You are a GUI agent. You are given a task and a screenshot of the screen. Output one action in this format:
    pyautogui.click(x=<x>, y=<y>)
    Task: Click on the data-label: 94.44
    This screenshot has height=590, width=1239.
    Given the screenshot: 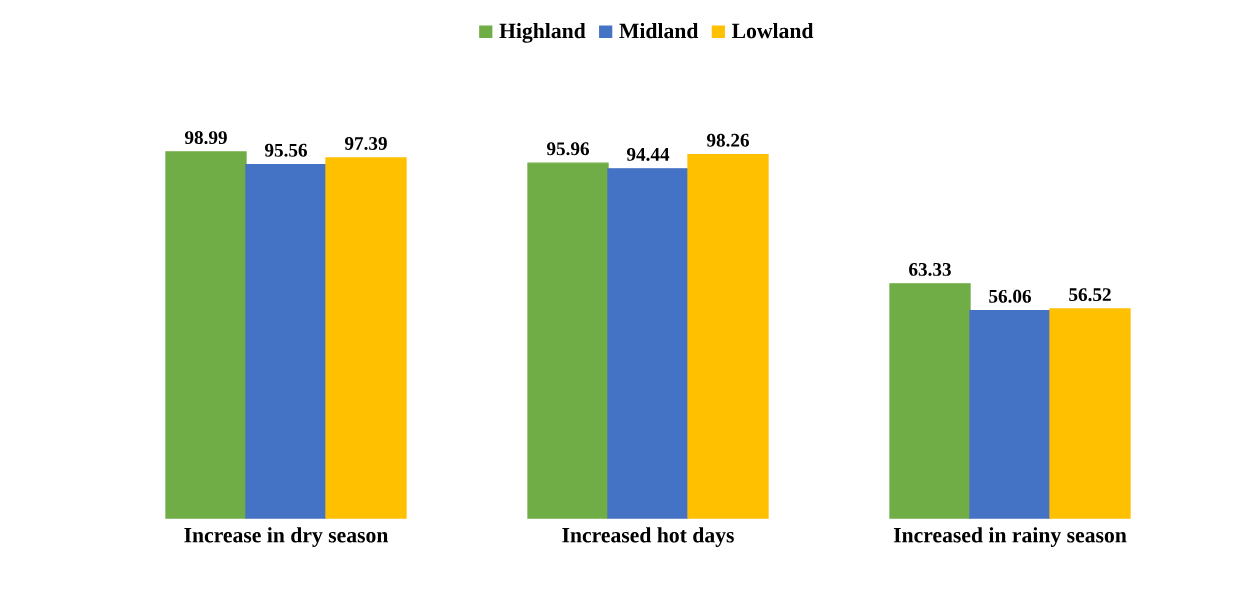 What is the action you would take?
    pyautogui.click(x=648, y=154)
    